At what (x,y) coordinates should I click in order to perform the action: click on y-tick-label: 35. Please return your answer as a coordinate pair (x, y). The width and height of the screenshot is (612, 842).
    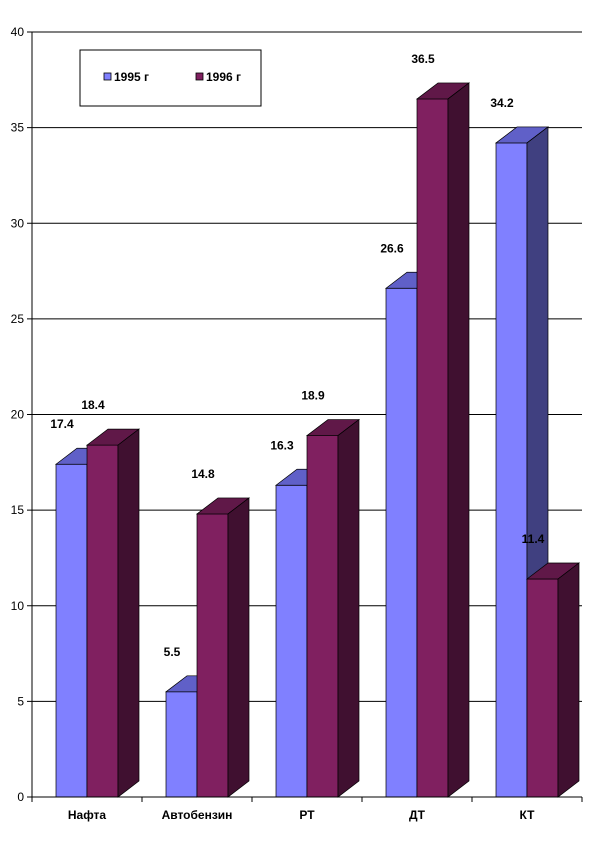
    Looking at the image, I should click on (18, 128).